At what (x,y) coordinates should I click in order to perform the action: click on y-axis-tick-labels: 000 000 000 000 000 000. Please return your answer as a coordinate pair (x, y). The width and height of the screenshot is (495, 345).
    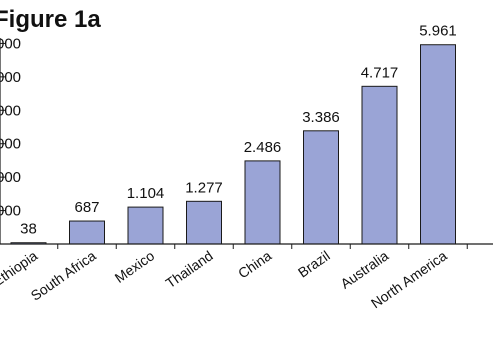
    Looking at the image, I should click on (10, 127).